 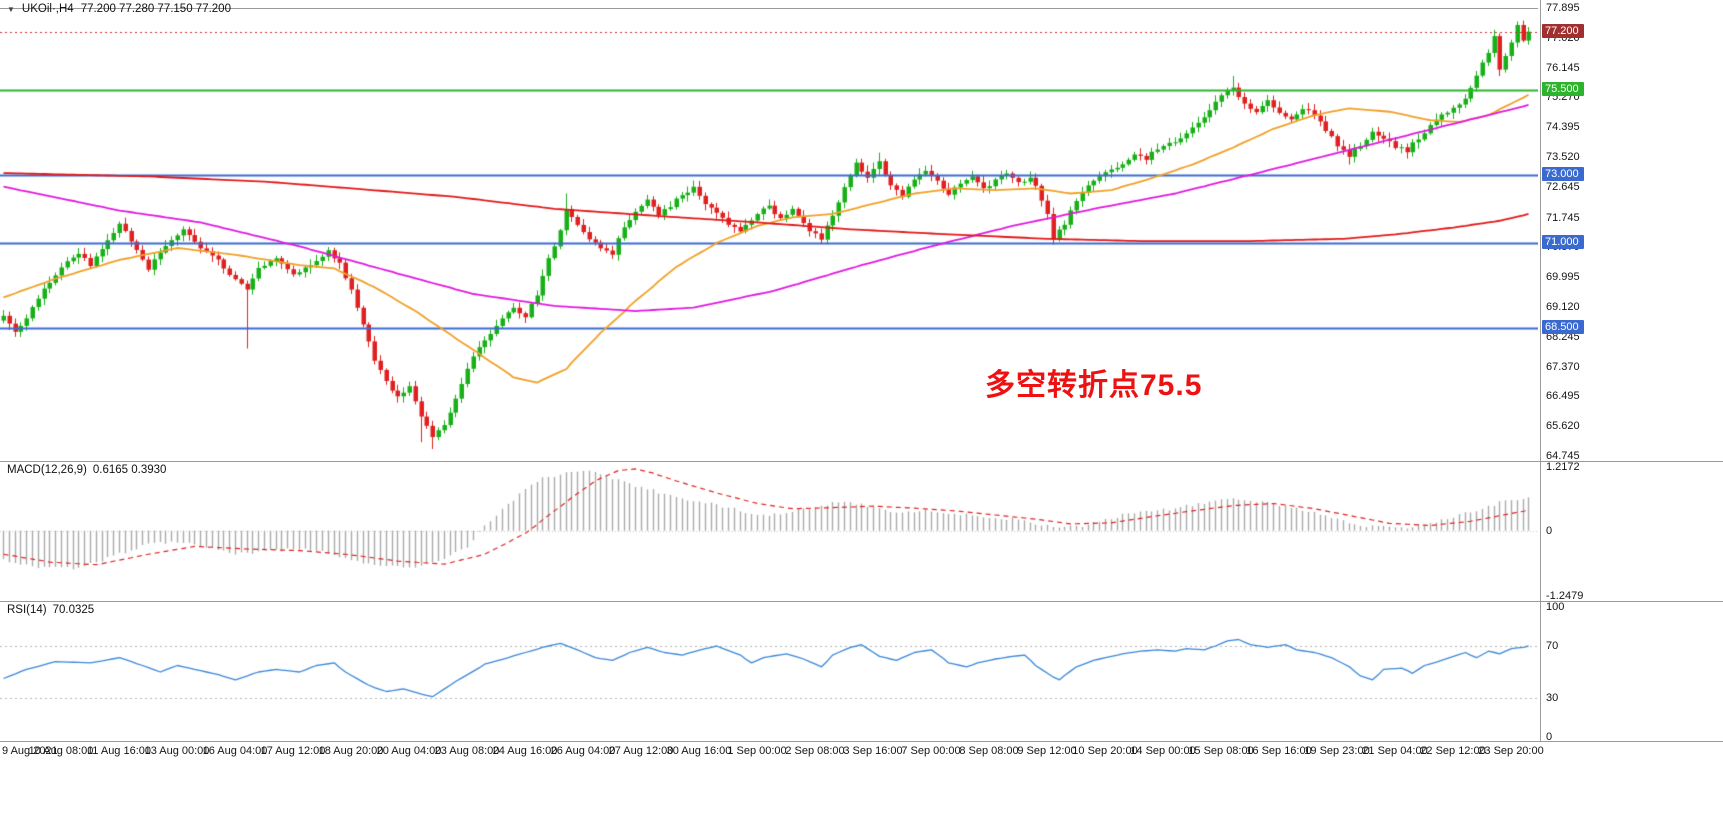 I want to click on price-badge: 71.000, so click(x=1563, y=241).